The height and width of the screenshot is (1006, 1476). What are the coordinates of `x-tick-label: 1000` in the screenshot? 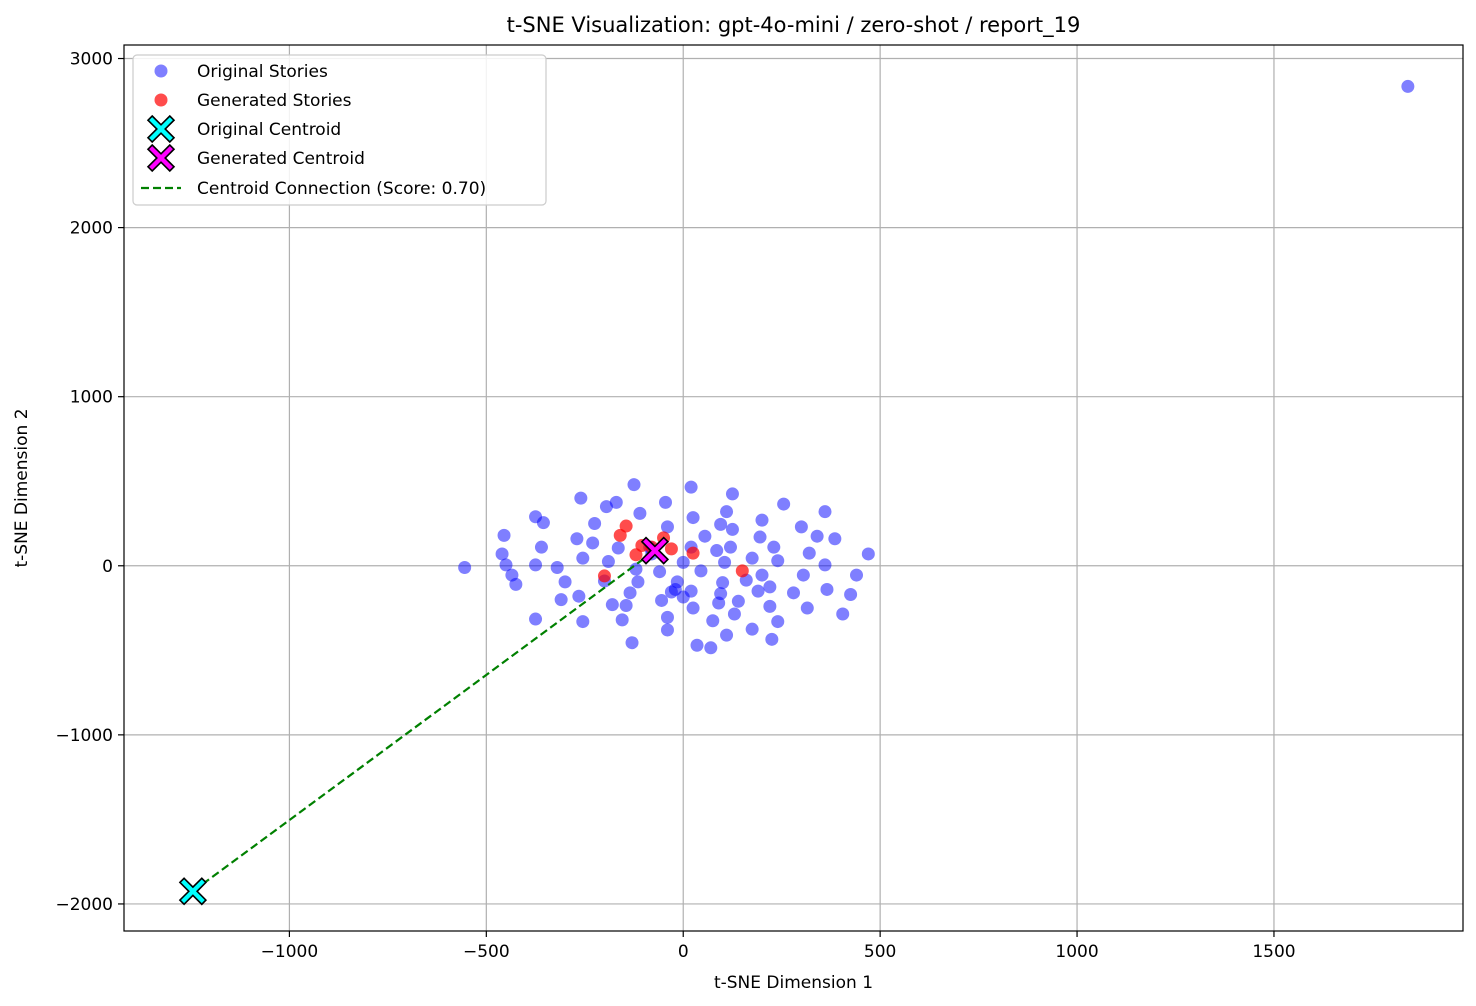 It's located at (1076, 952).